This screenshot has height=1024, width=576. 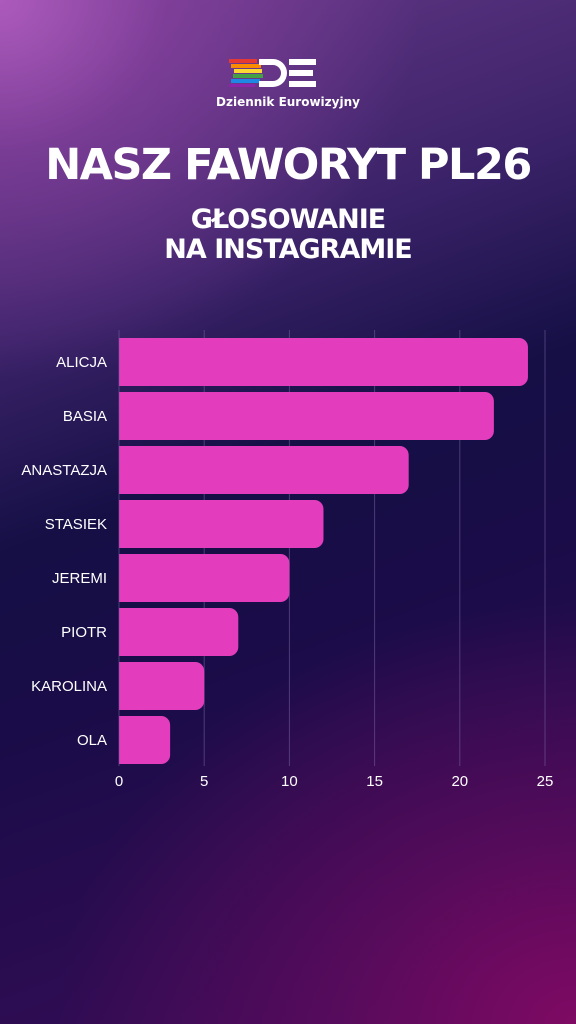 I want to click on page-subtitle: GŁOSOWANIE NA INSTAGRAMIE, so click(x=288, y=235).